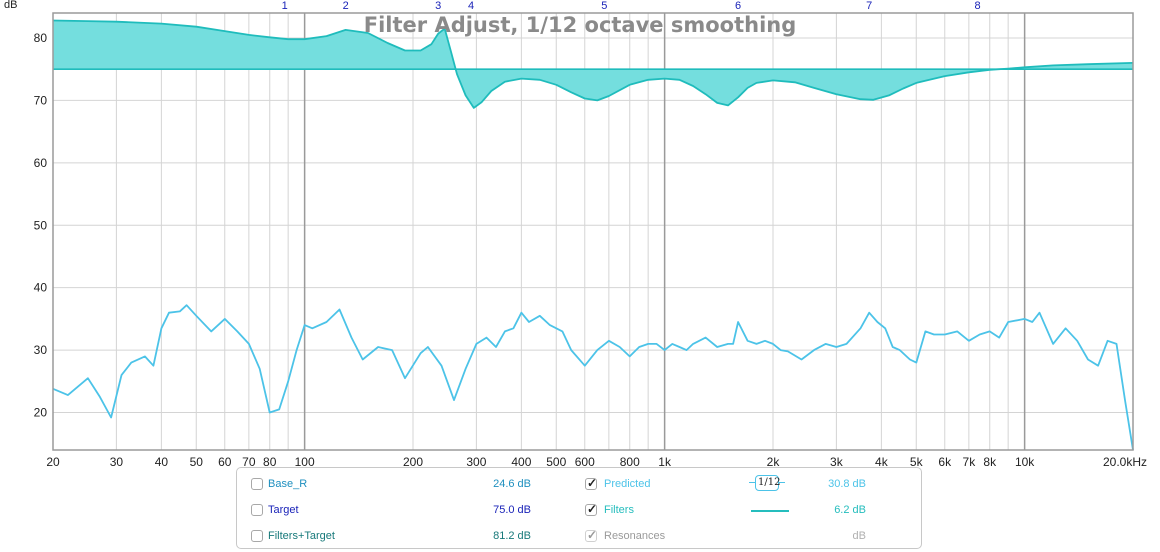  What do you see at coordinates (774, 462) in the screenshot?
I see `x-tick-label: 2k` at bounding box center [774, 462].